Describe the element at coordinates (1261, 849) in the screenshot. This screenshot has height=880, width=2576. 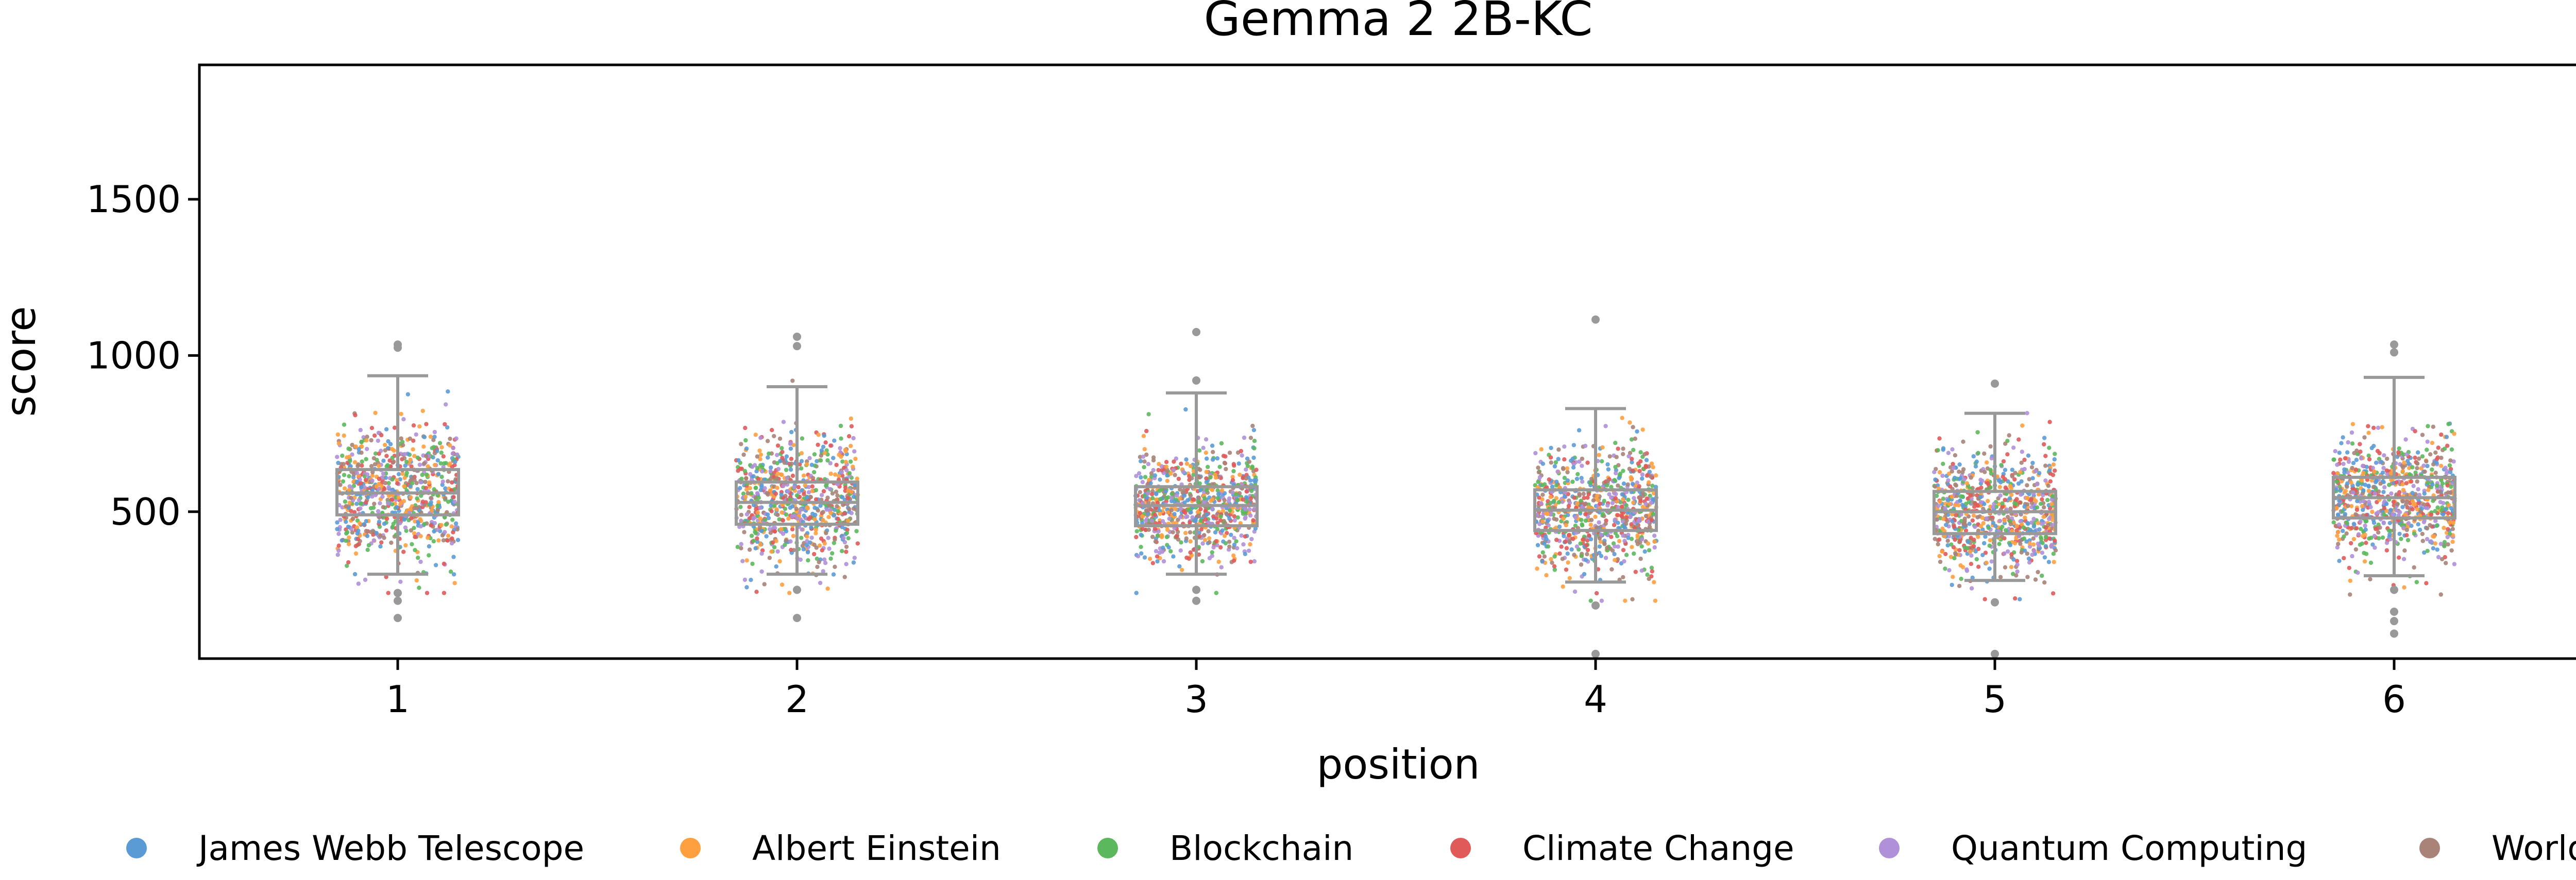
I see `legend-label: Blockchain` at that location.